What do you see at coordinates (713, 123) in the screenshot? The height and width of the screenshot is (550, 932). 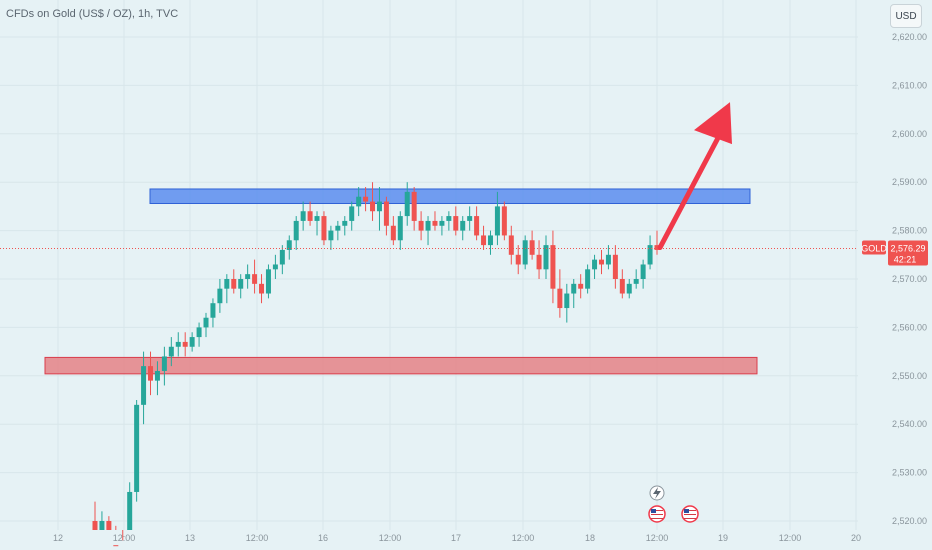 I see `projection-arrow-head` at bounding box center [713, 123].